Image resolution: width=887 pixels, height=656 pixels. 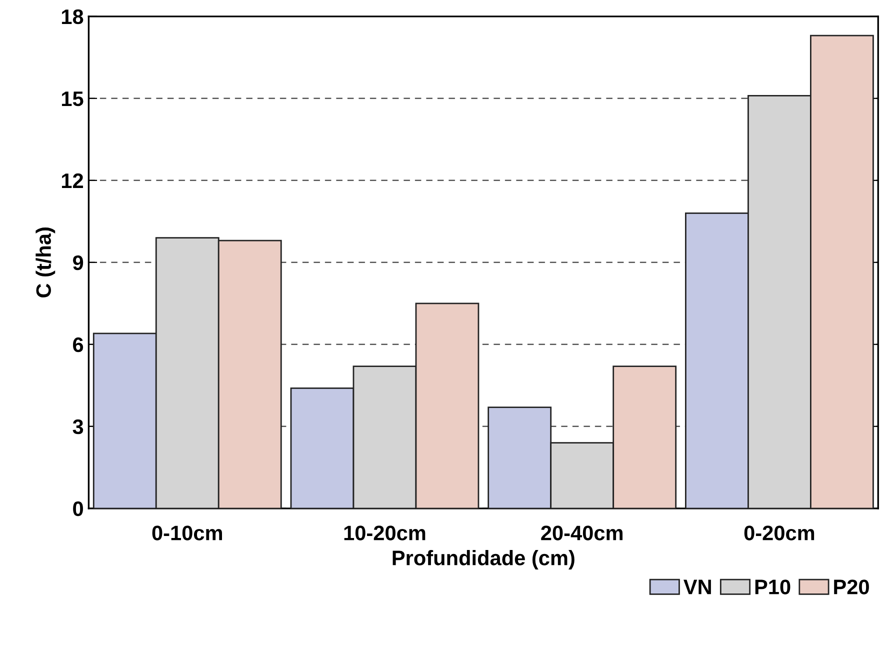 I want to click on y-tick-label: 18, so click(x=73, y=16).